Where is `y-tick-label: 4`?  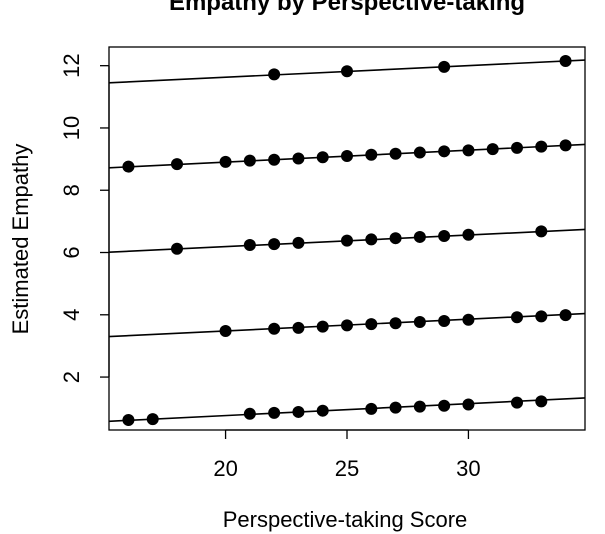
y-tick-label: 4 is located at coordinates (71, 315).